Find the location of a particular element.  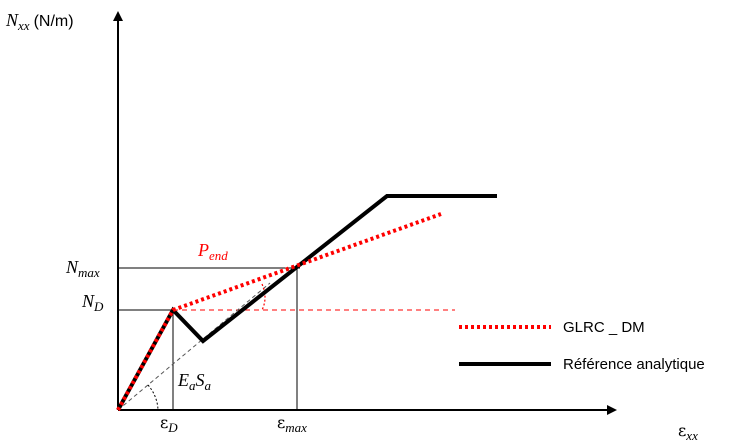

ea-sa-label: EaSa is located at coordinates (194, 381).